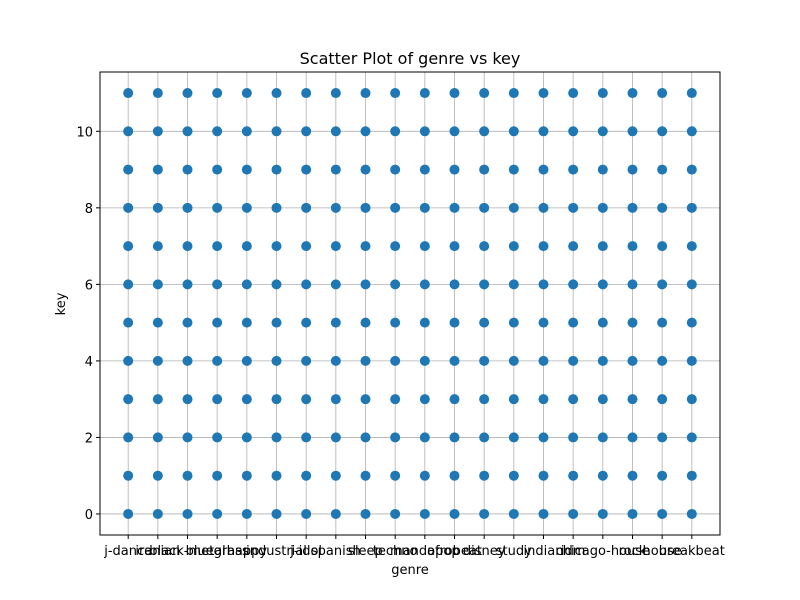  I want to click on x-tick-label: j-dance, so click(127, 551).